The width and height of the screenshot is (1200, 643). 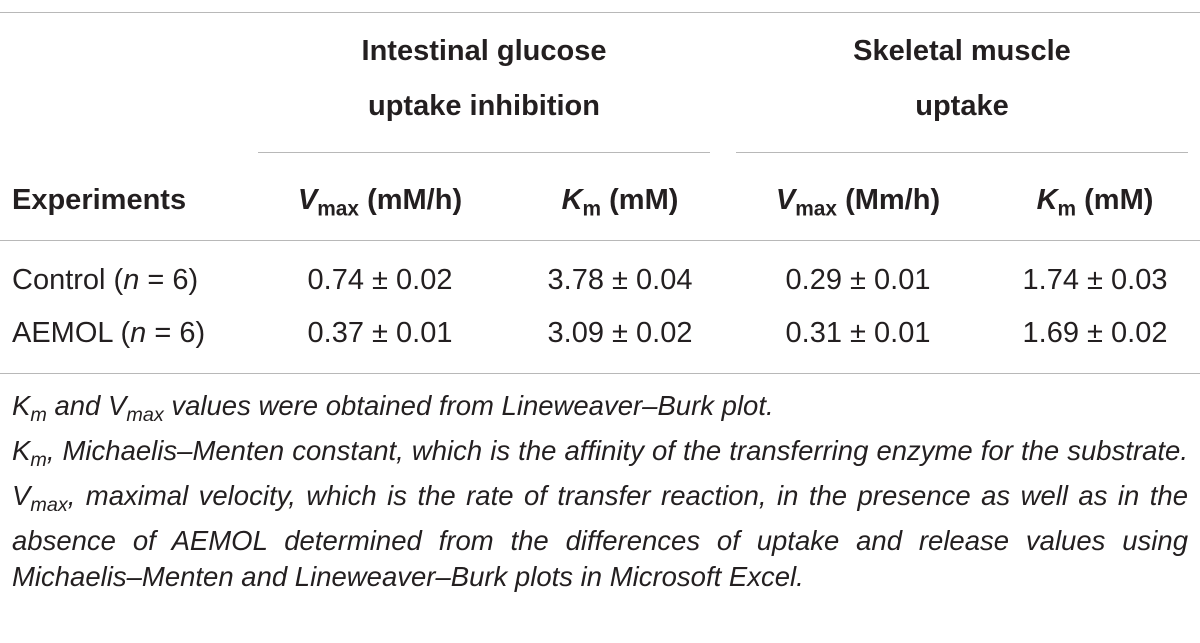 What do you see at coordinates (1095, 333) in the screenshot?
I see `cell: 1.69 ± 0.02` at bounding box center [1095, 333].